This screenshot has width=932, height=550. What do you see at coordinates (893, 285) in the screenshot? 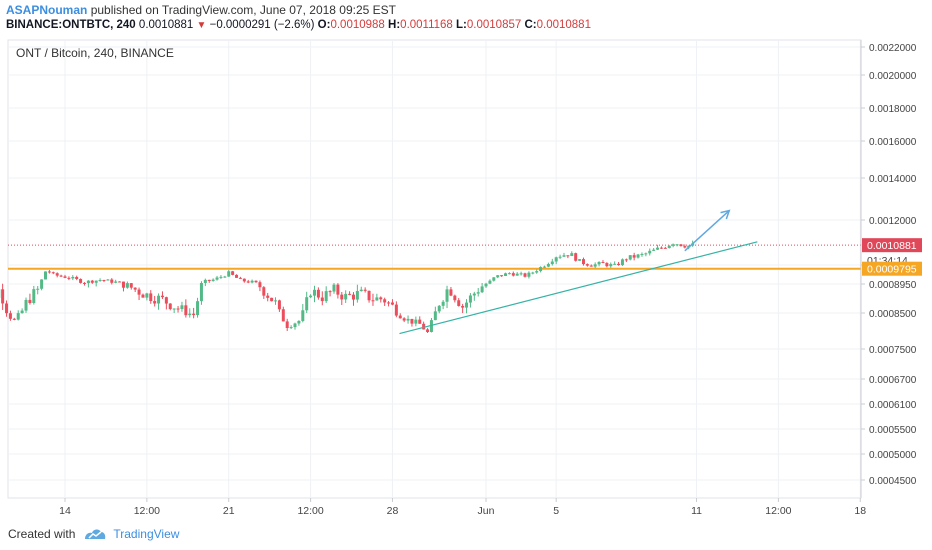
I see `price-tick-label: 0.0008950` at bounding box center [893, 285].